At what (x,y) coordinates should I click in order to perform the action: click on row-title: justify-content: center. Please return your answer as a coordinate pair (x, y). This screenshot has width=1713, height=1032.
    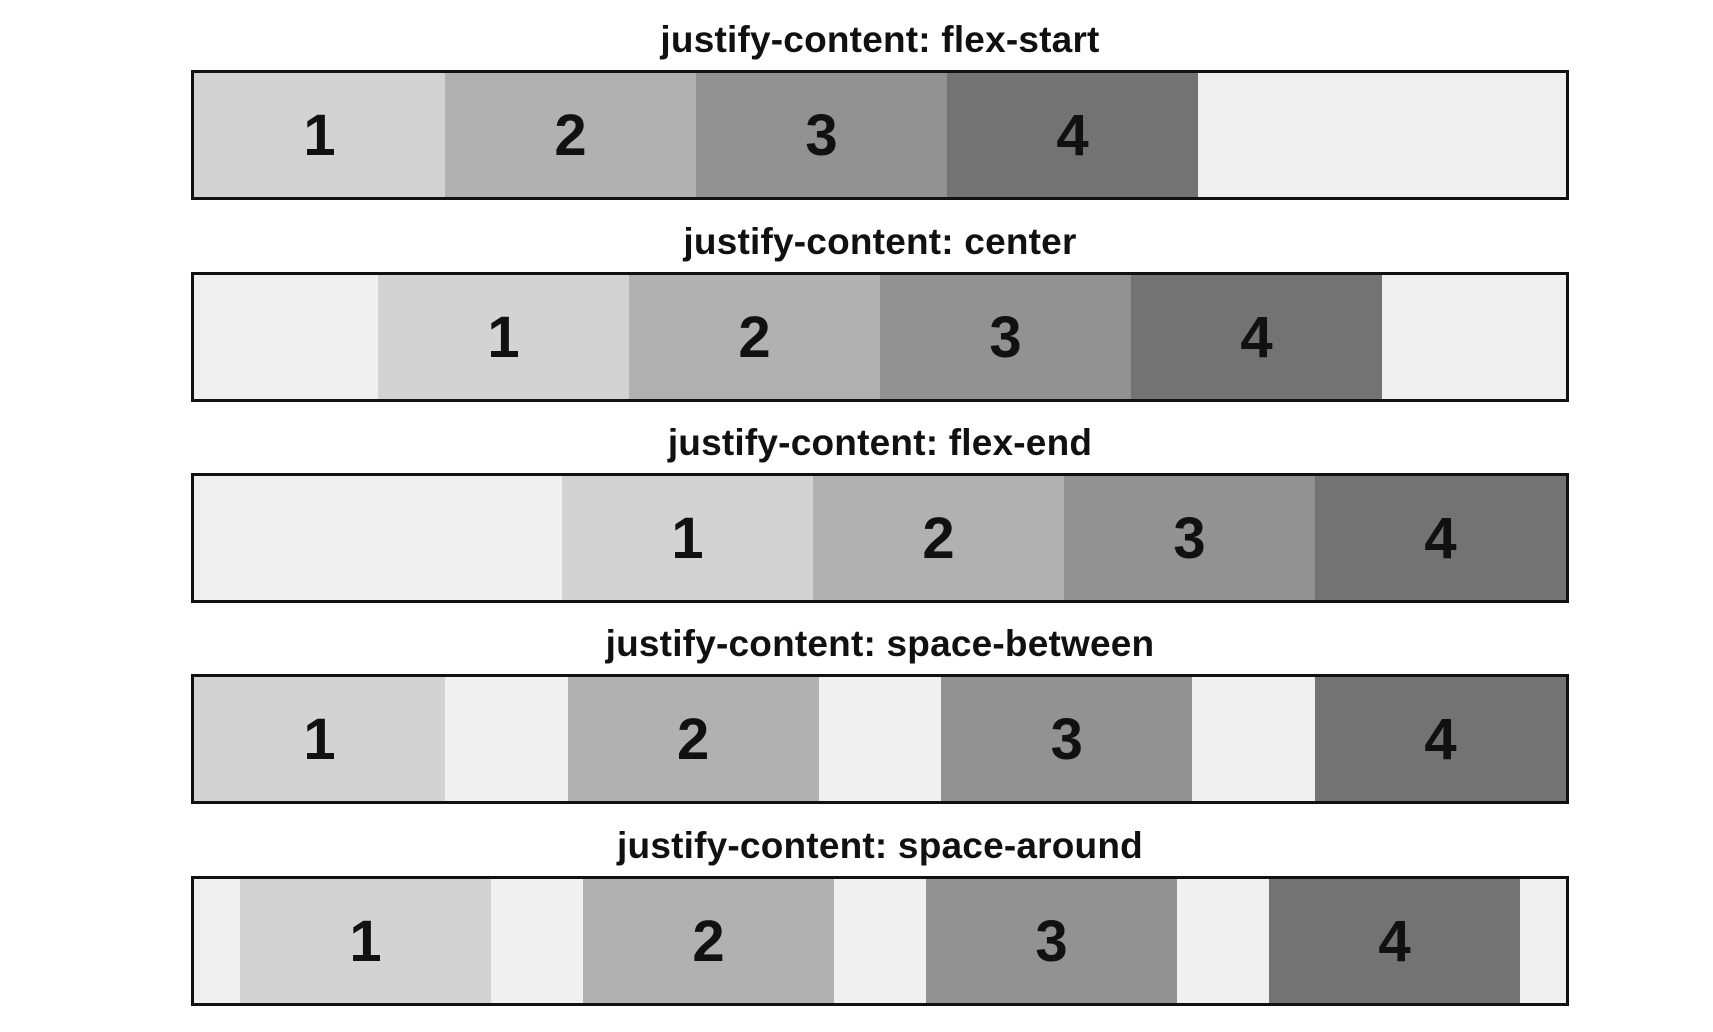
    Looking at the image, I should click on (880, 241).